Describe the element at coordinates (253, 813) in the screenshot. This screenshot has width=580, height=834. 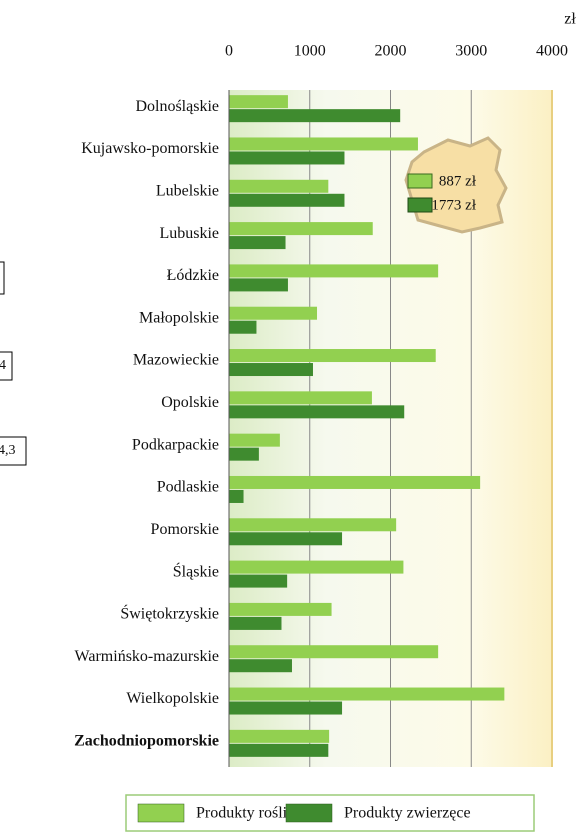
I see `legend-label: Produkty roślinne` at that location.